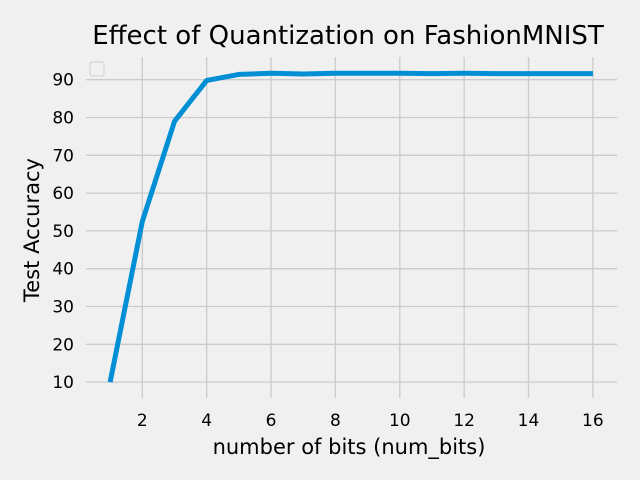  What do you see at coordinates (335, 421) in the screenshot?
I see `x-tick-label: 8` at bounding box center [335, 421].